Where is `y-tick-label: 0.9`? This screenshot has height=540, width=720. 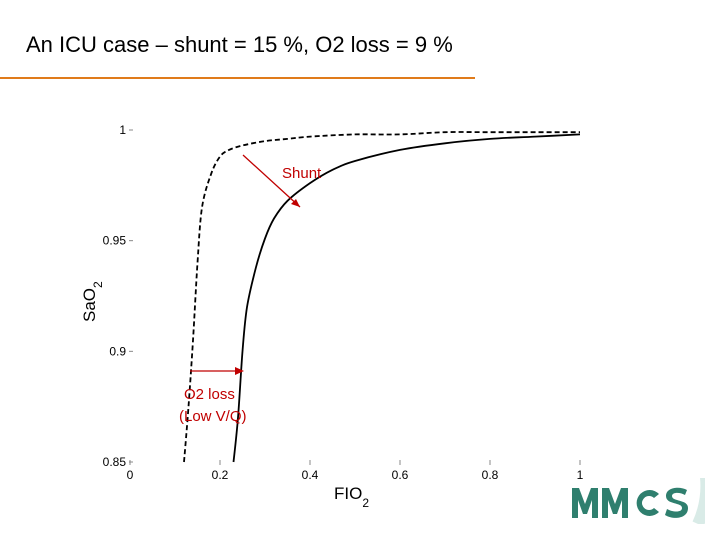 y-tick-label: 0.9 is located at coordinates (117, 351).